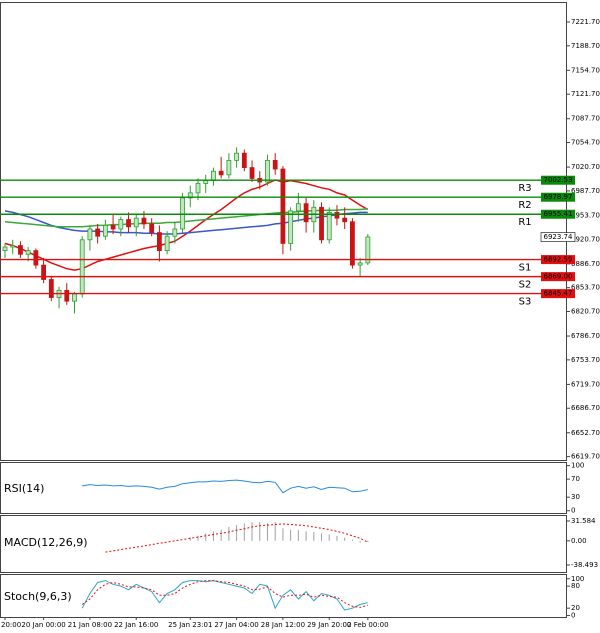  Describe the element at coordinates (584, 565) in the screenshot. I see `y-tick-label: -38.493` at that location.